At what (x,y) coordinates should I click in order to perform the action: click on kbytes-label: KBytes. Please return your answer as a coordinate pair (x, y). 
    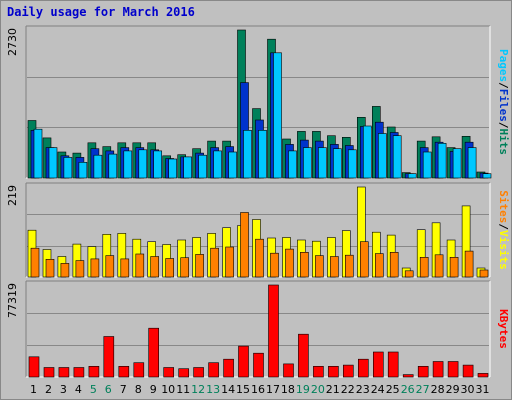
    Looking at the image, I should click on (503, 329).